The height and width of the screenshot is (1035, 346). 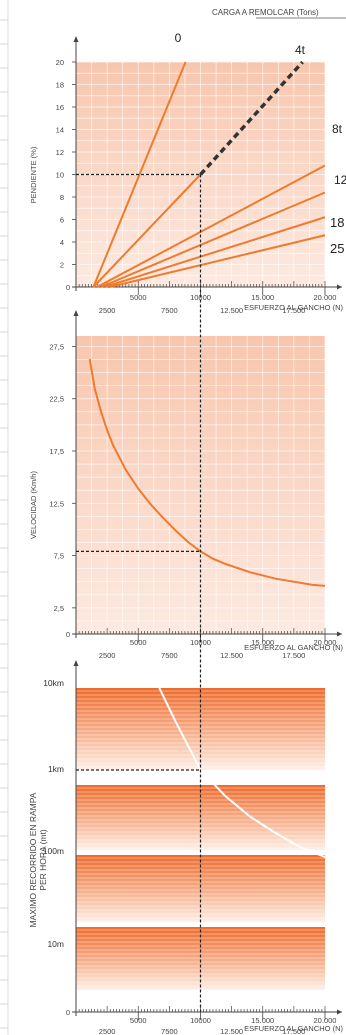 What do you see at coordinates (337, 129) in the screenshot?
I see `series-label: 8t` at bounding box center [337, 129].